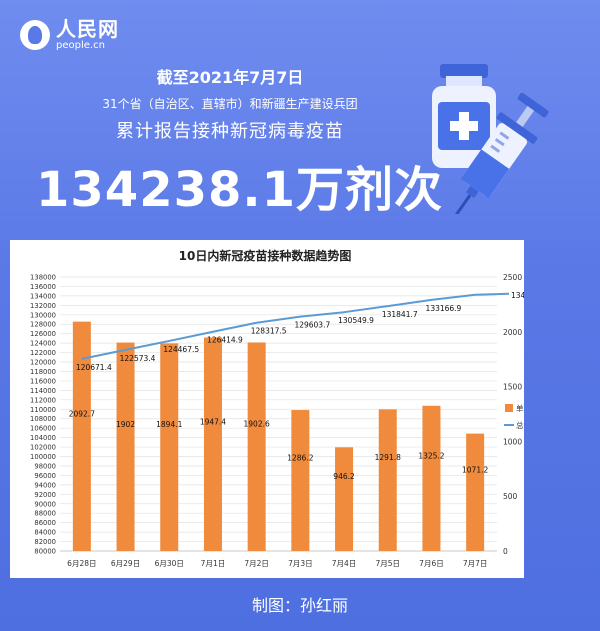 This screenshot has height=631, width=600. What do you see at coordinates (444, 308) in the screenshot?
I see `line-value-label: 133166.9` at bounding box center [444, 308].